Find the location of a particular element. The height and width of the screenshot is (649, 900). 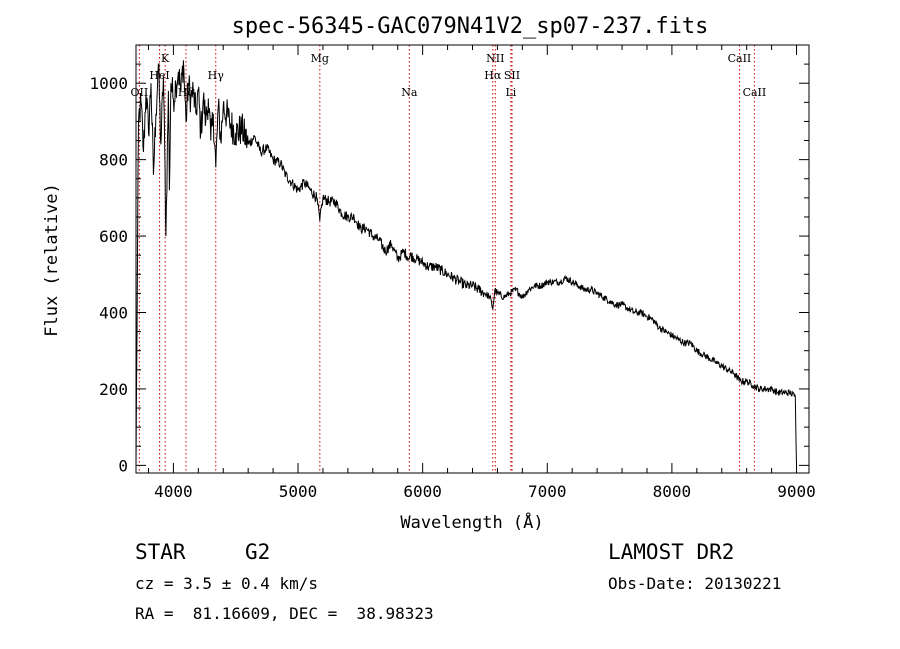

y-tick-label: 200 is located at coordinates (113, 389).